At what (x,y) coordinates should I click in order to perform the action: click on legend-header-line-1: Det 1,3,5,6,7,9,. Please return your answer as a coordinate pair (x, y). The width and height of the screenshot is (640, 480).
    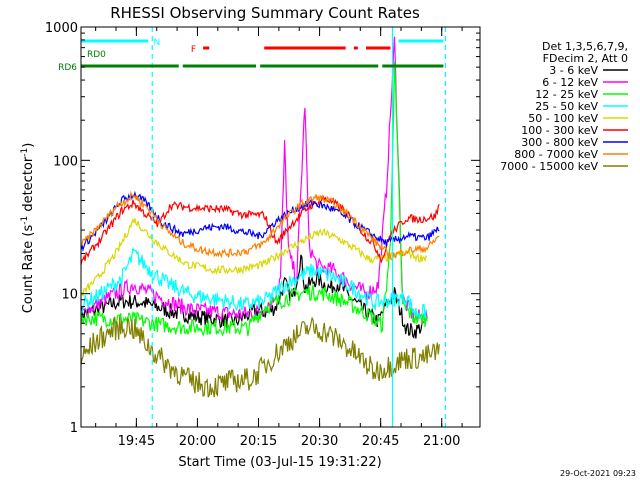
    Looking at the image, I should click on (585, 46).